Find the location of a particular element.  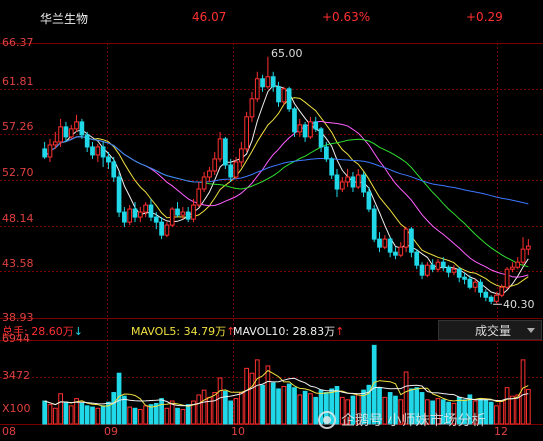

volume-axis-mid: 3472 is located at coordinates (16, 375).